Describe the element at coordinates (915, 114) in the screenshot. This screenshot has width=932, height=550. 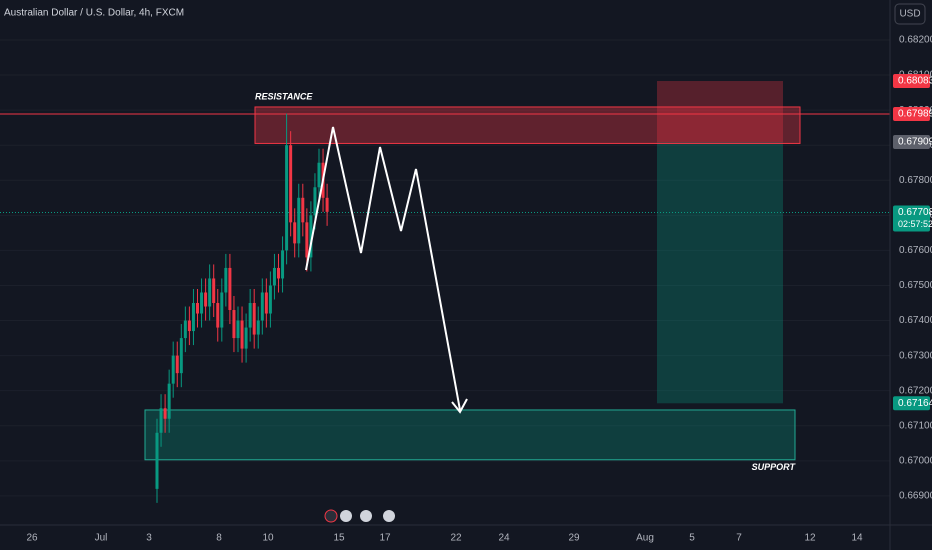
I see `price-tag-label: 0.67989` at that location.